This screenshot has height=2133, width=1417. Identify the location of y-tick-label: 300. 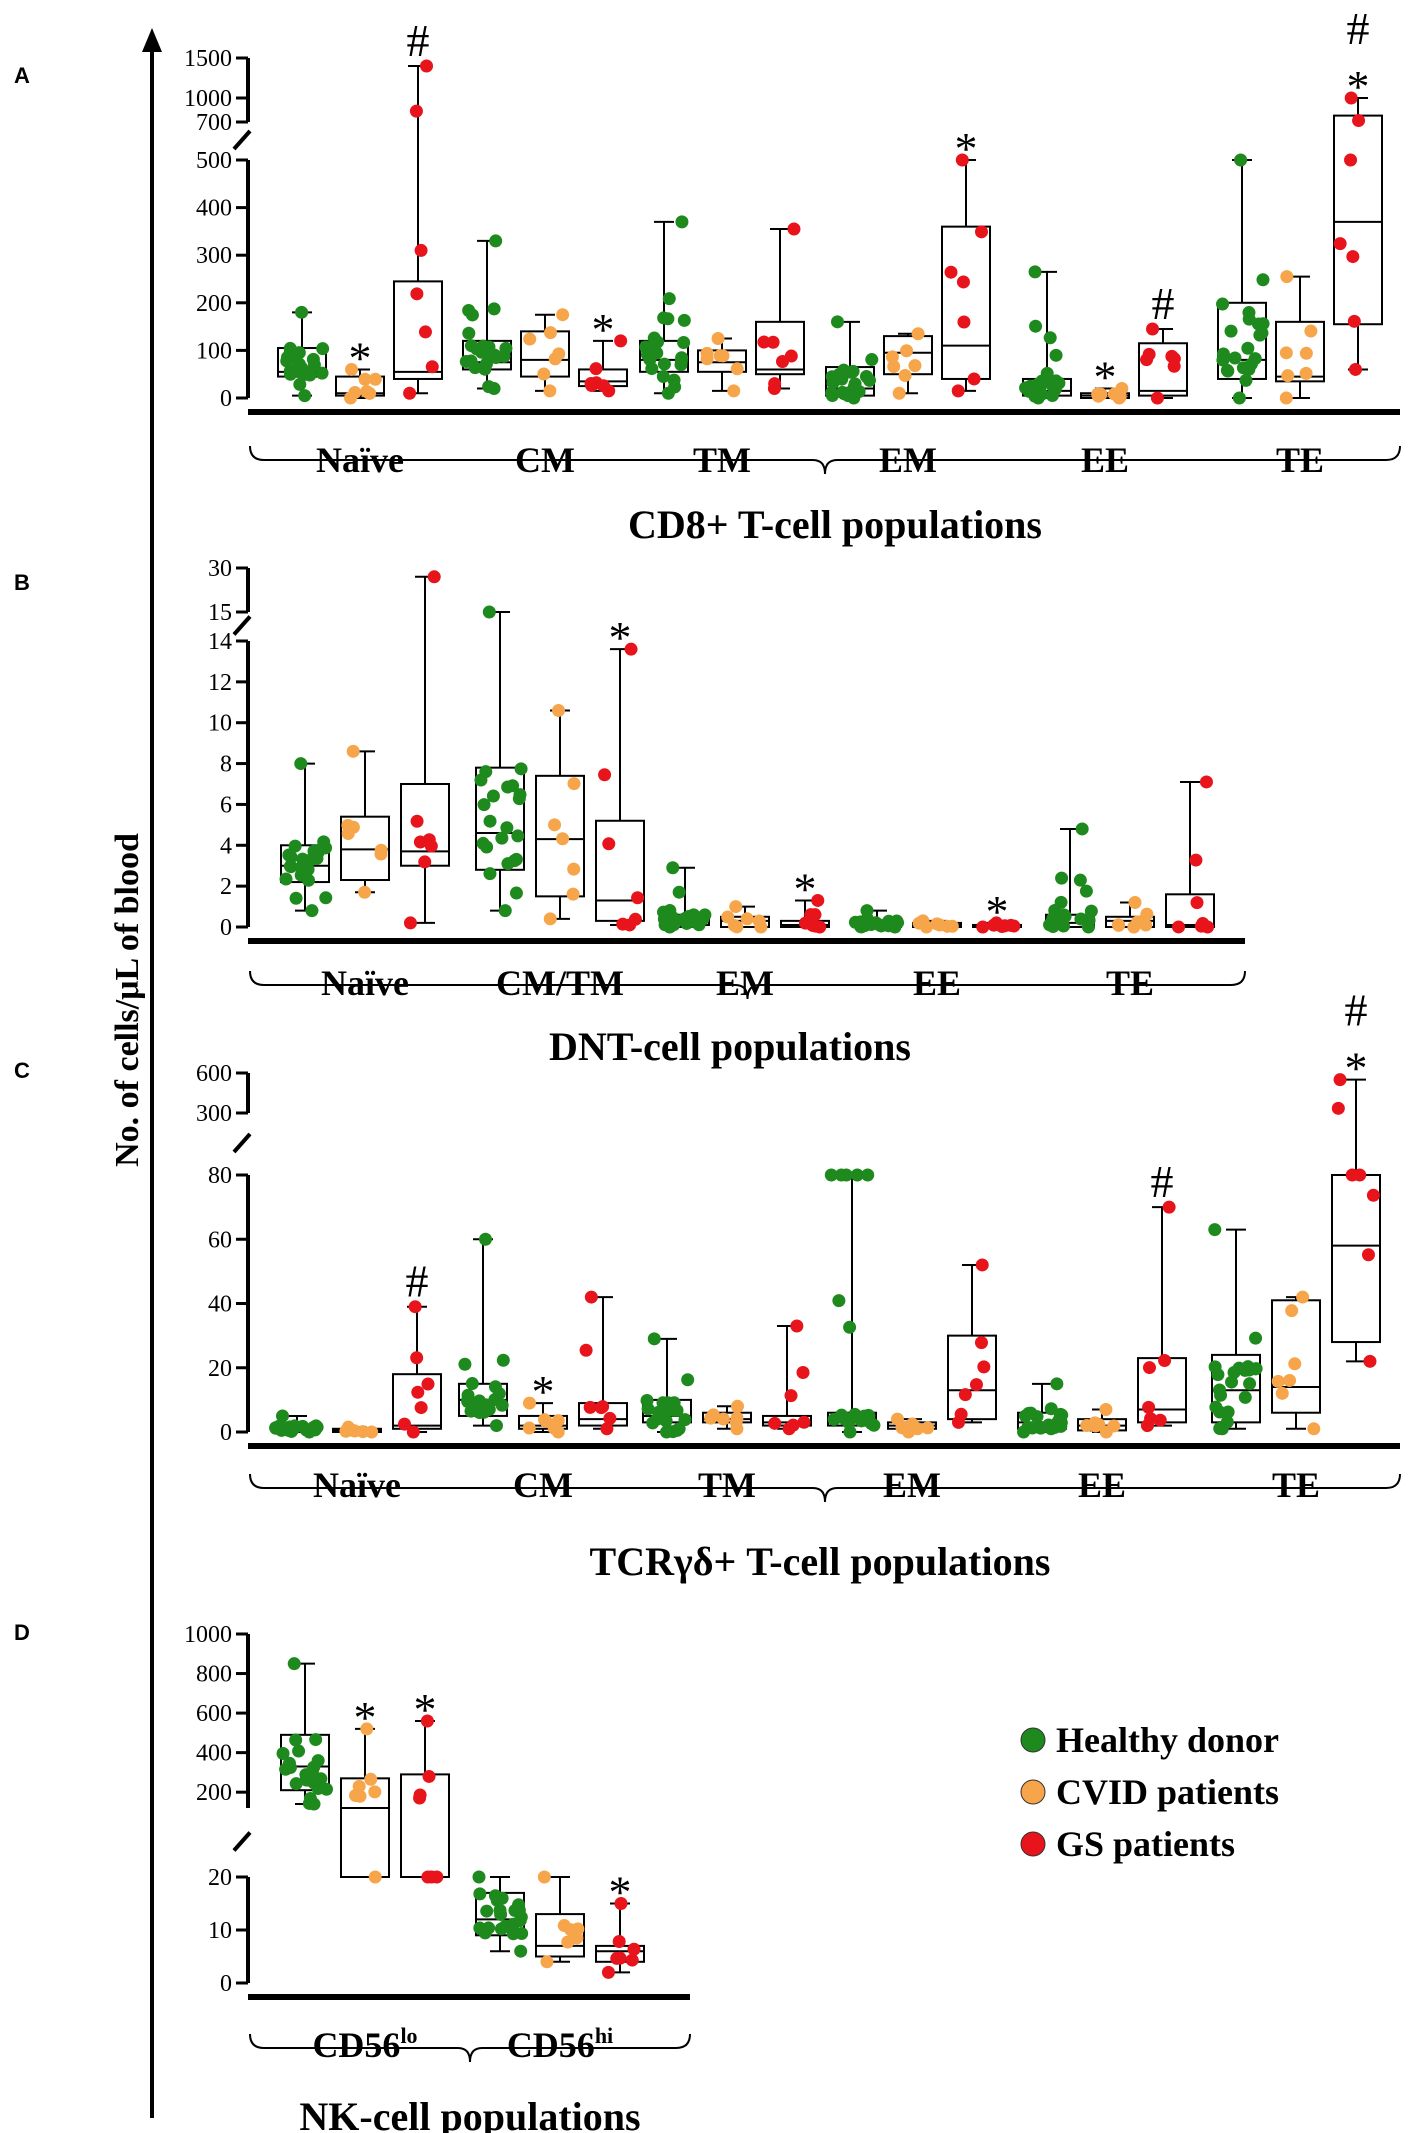
(214, 256).